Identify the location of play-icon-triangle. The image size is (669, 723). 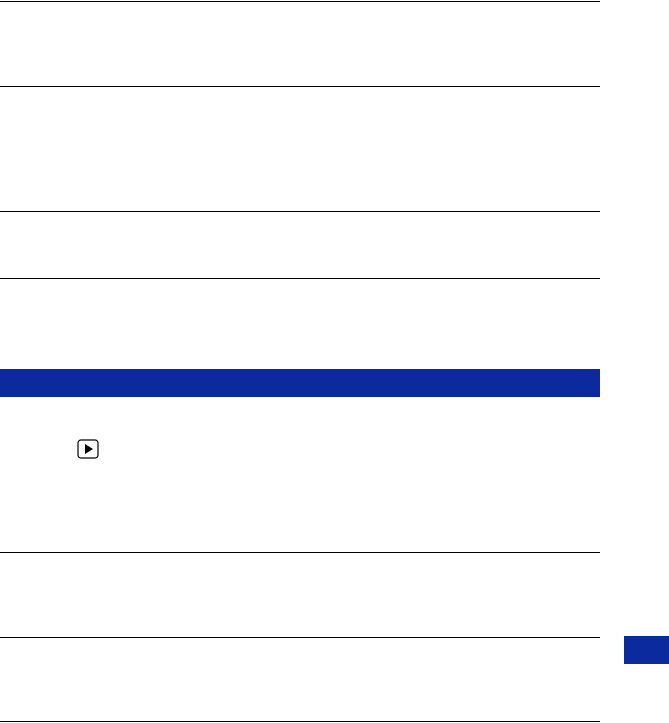
(89, 449).